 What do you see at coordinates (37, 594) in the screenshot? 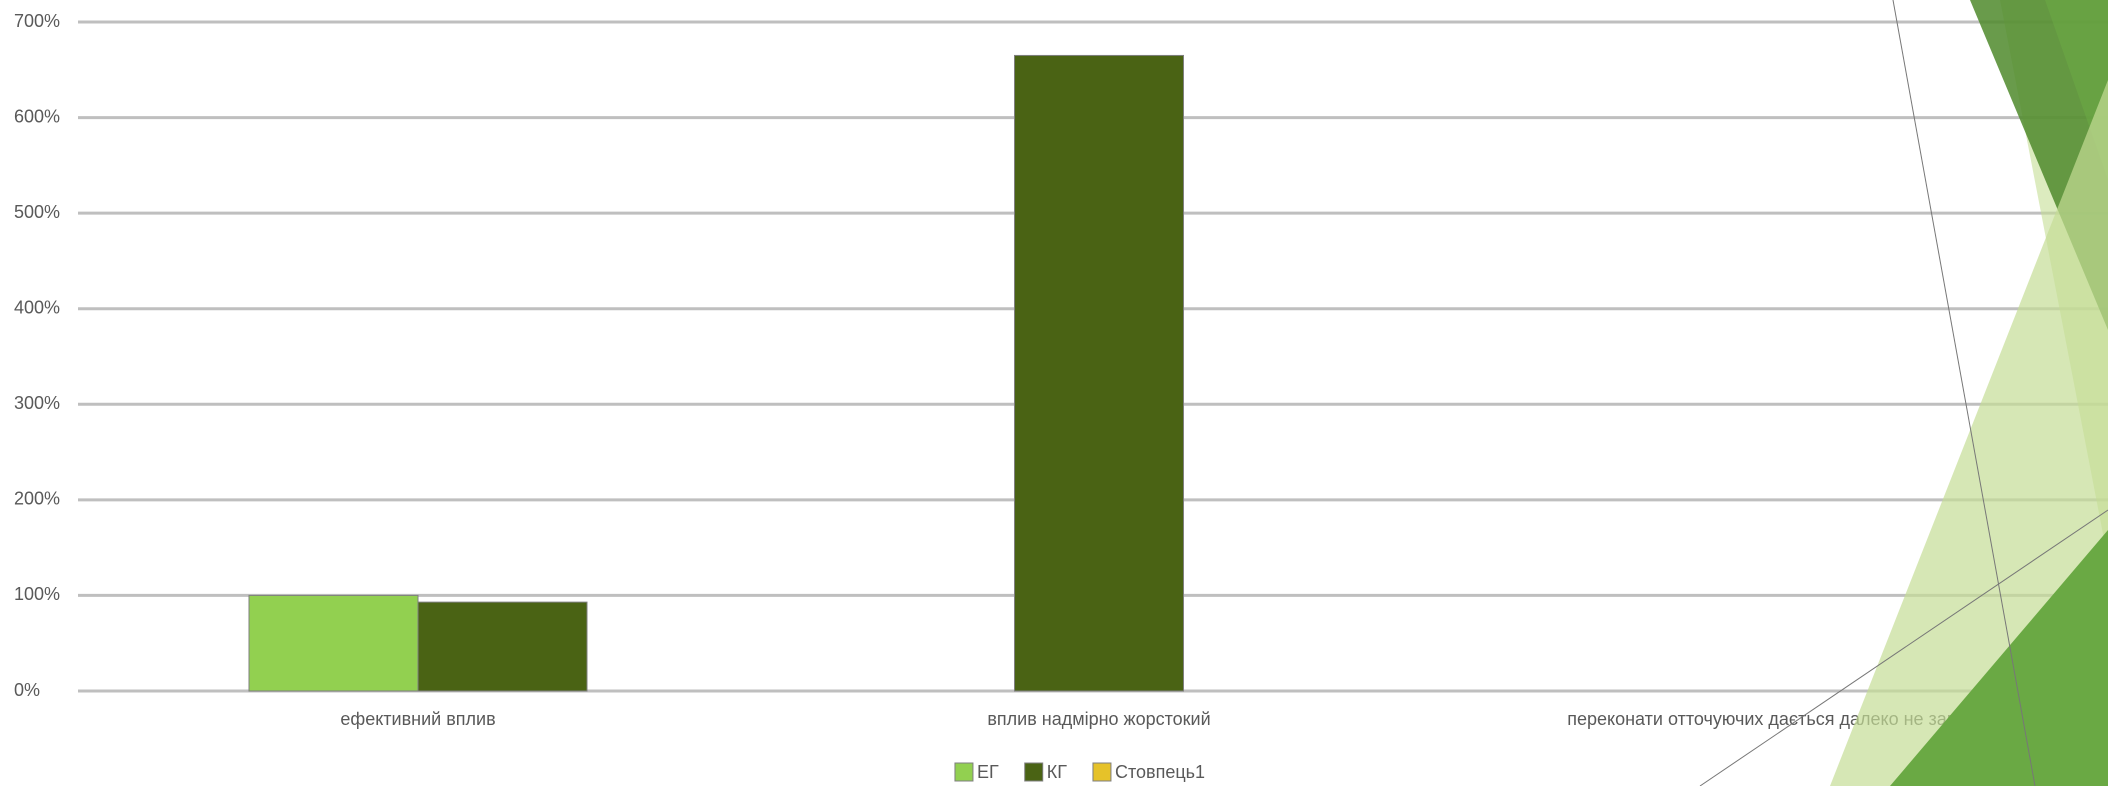
I see `y-tick-label: 100%` at bounding box center [37, 594].